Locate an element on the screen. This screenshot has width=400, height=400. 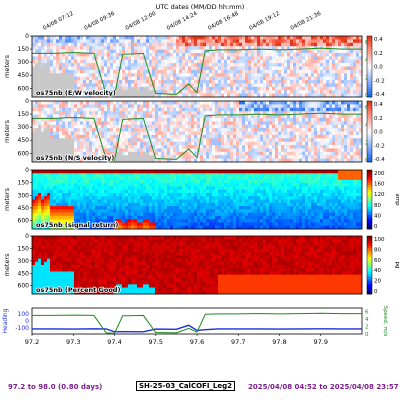
top-tick-label: 04/08 09:36 is located at coordinates (99, 21).